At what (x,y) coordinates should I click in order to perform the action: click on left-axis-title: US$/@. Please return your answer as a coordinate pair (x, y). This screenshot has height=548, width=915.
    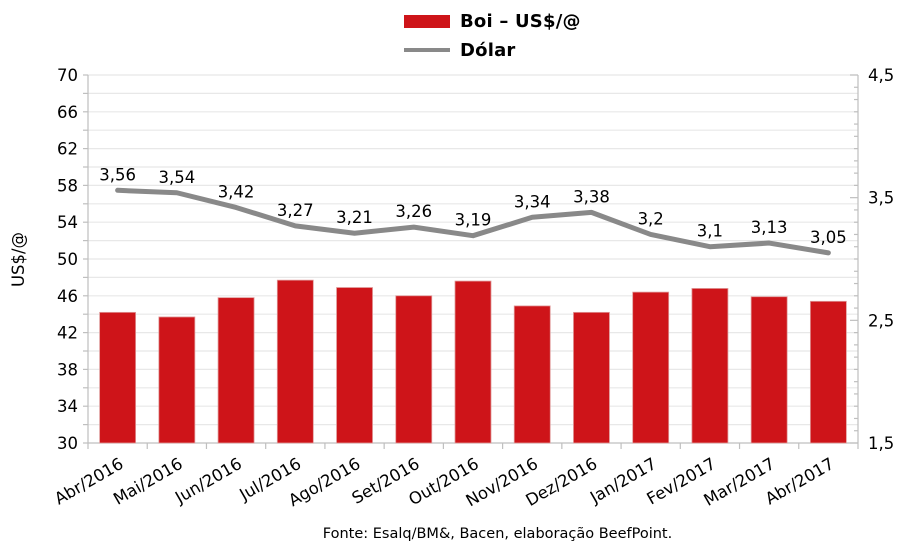
    Looking at the image, I should click on (19, 259).